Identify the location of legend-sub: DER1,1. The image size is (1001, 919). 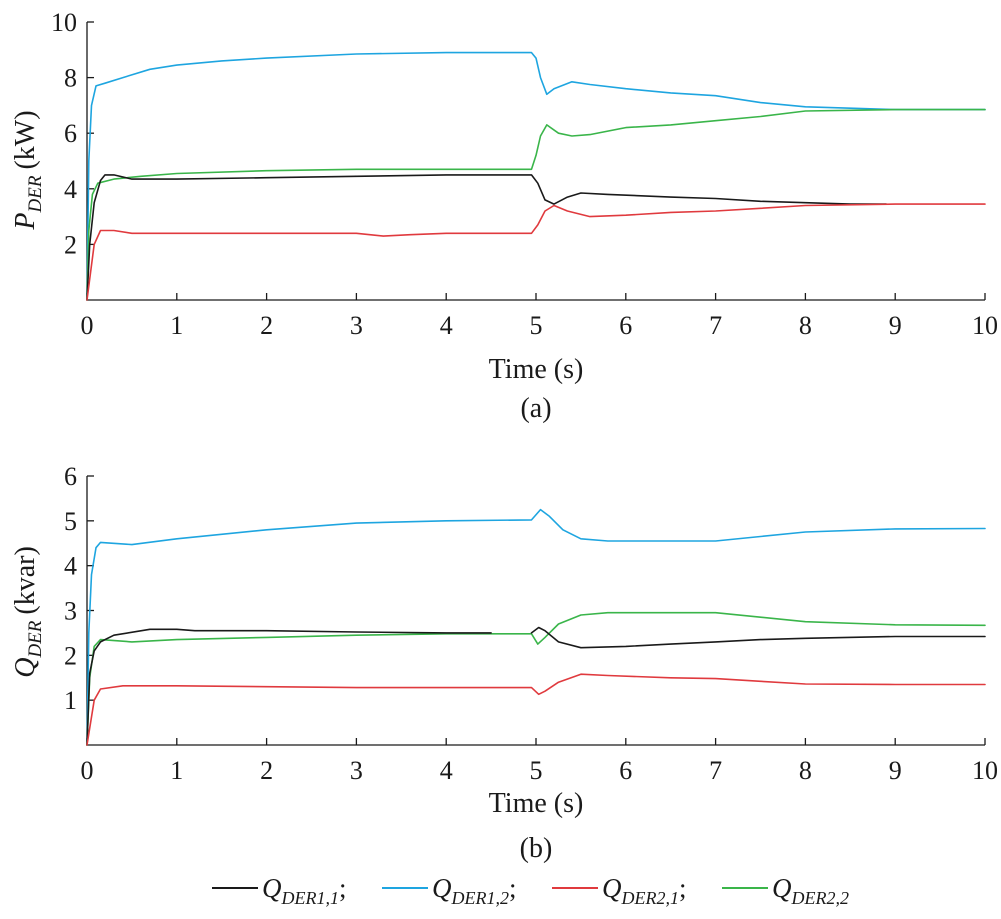
(310, 898).